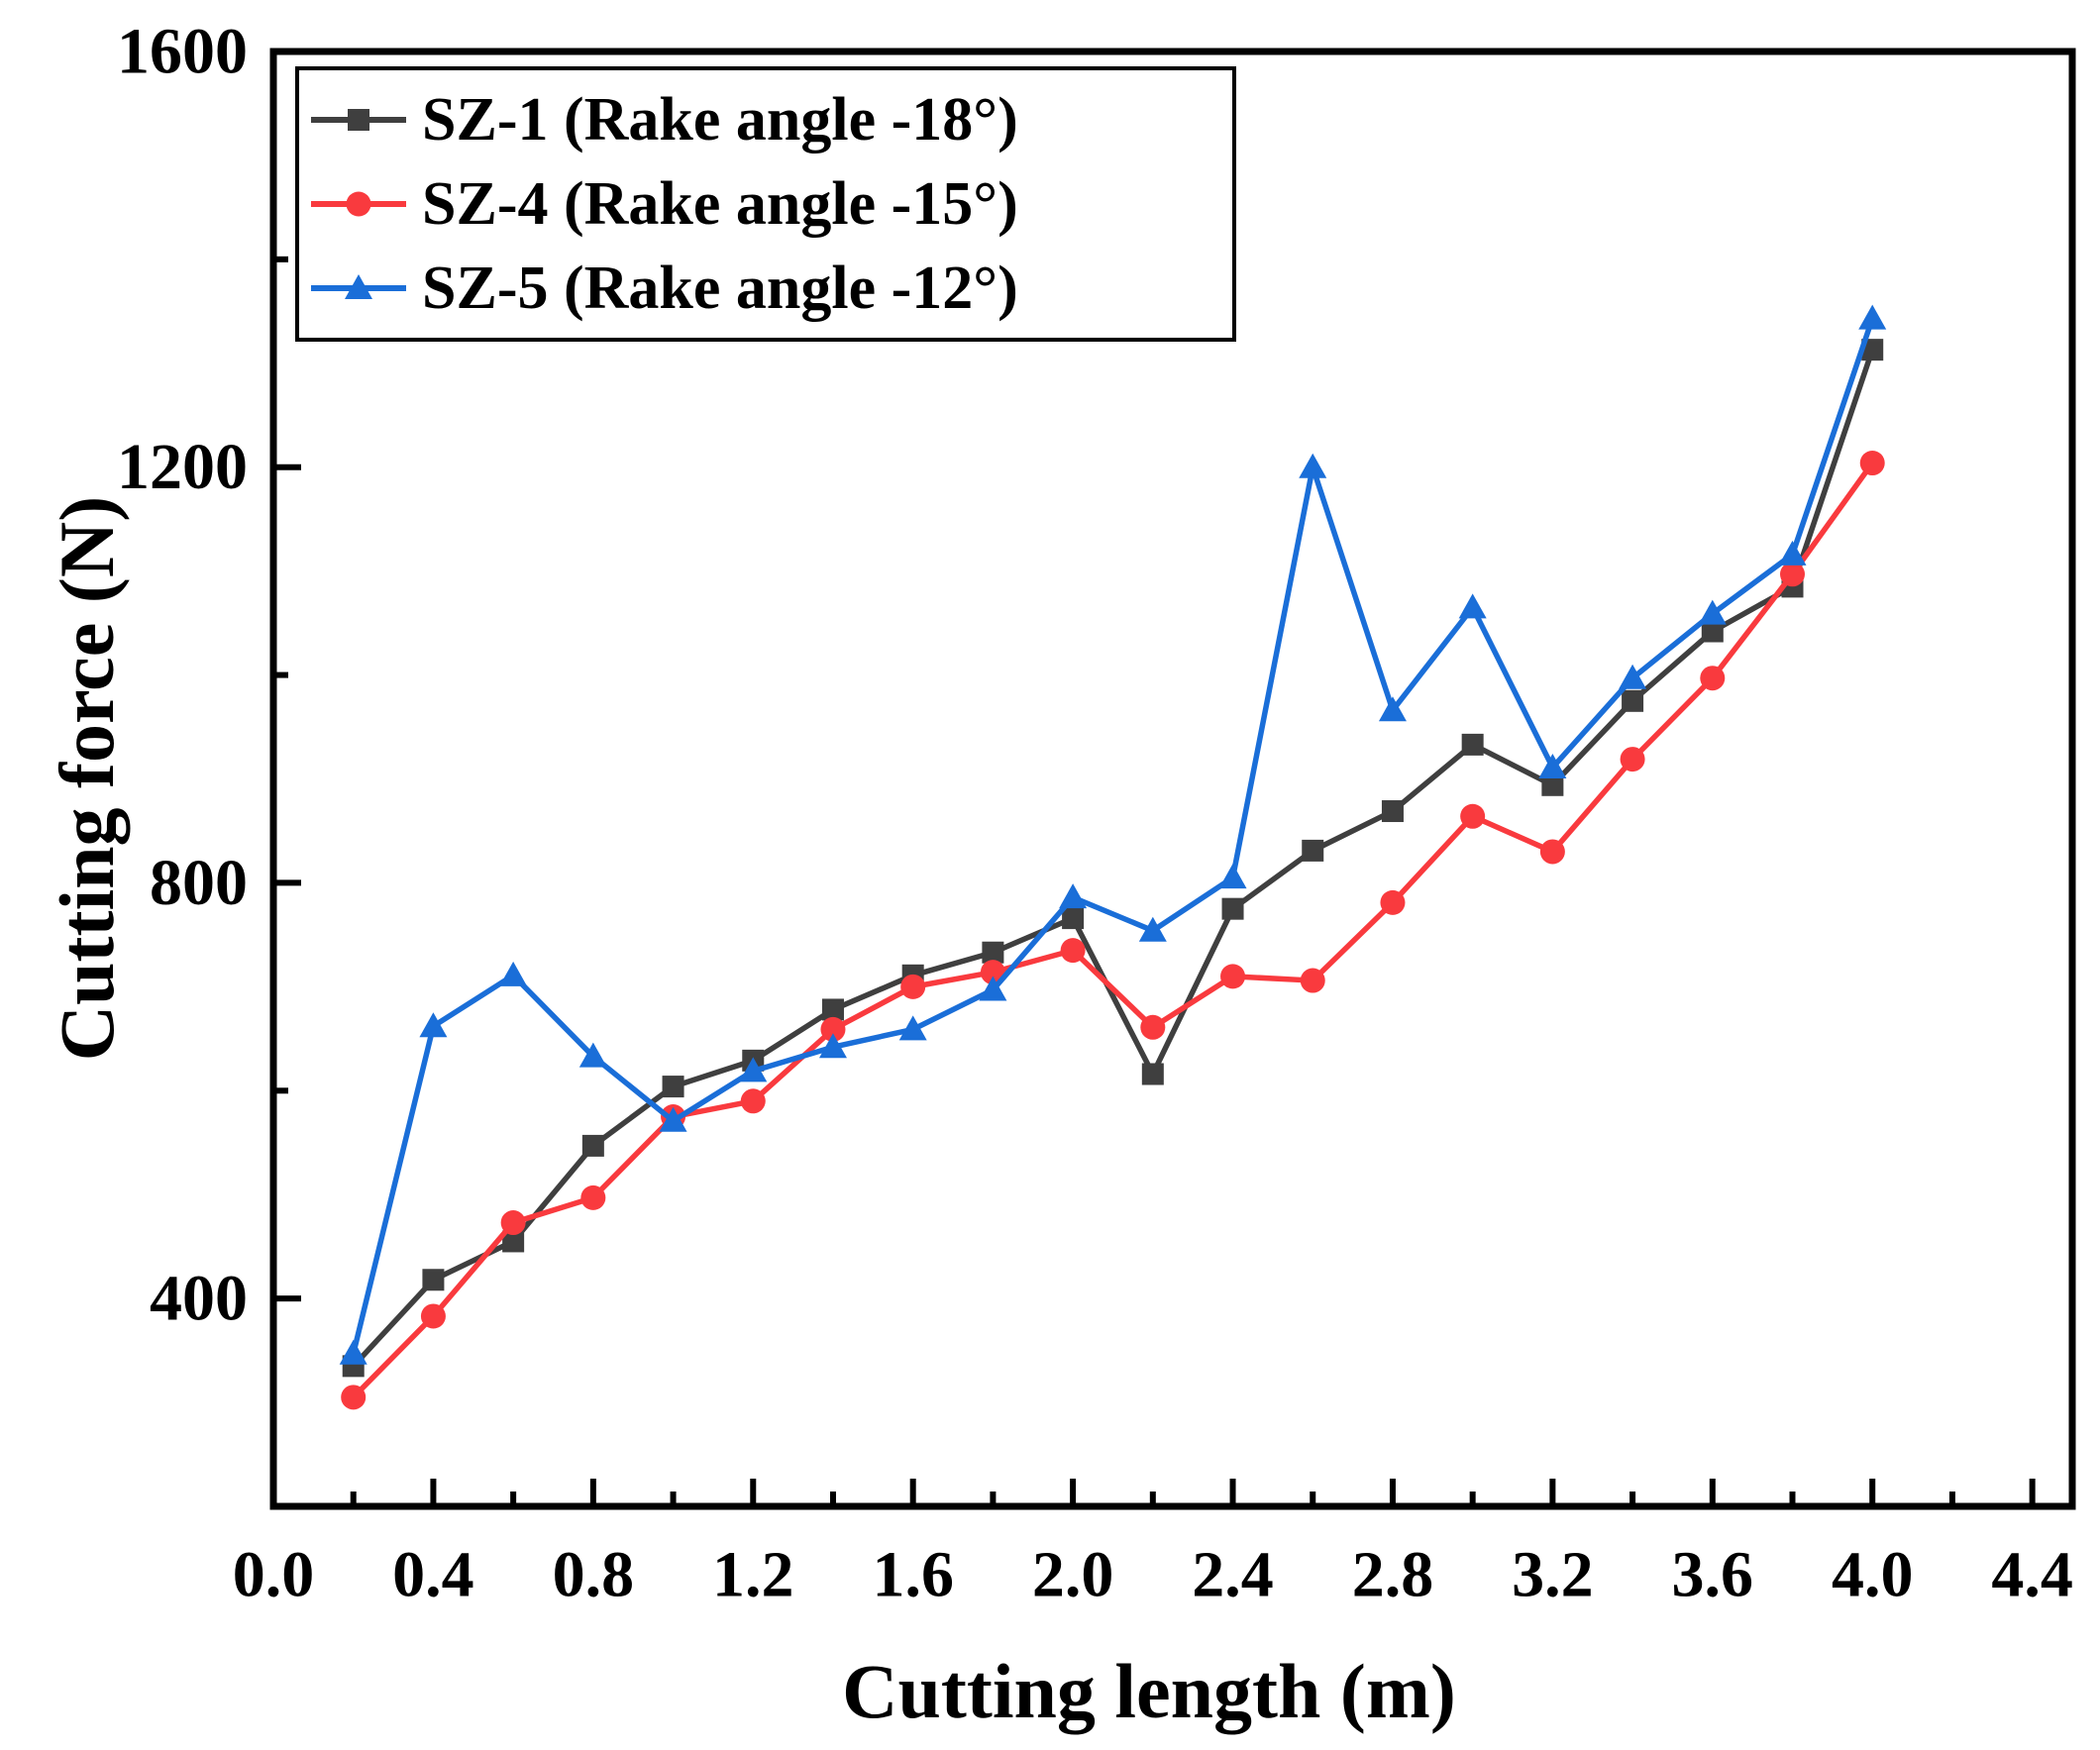  What do you see at coordinates (1393, 1575) in the screenshot?
I see `x-tick-label: 2.8` at bounding box center [1393, 1575].